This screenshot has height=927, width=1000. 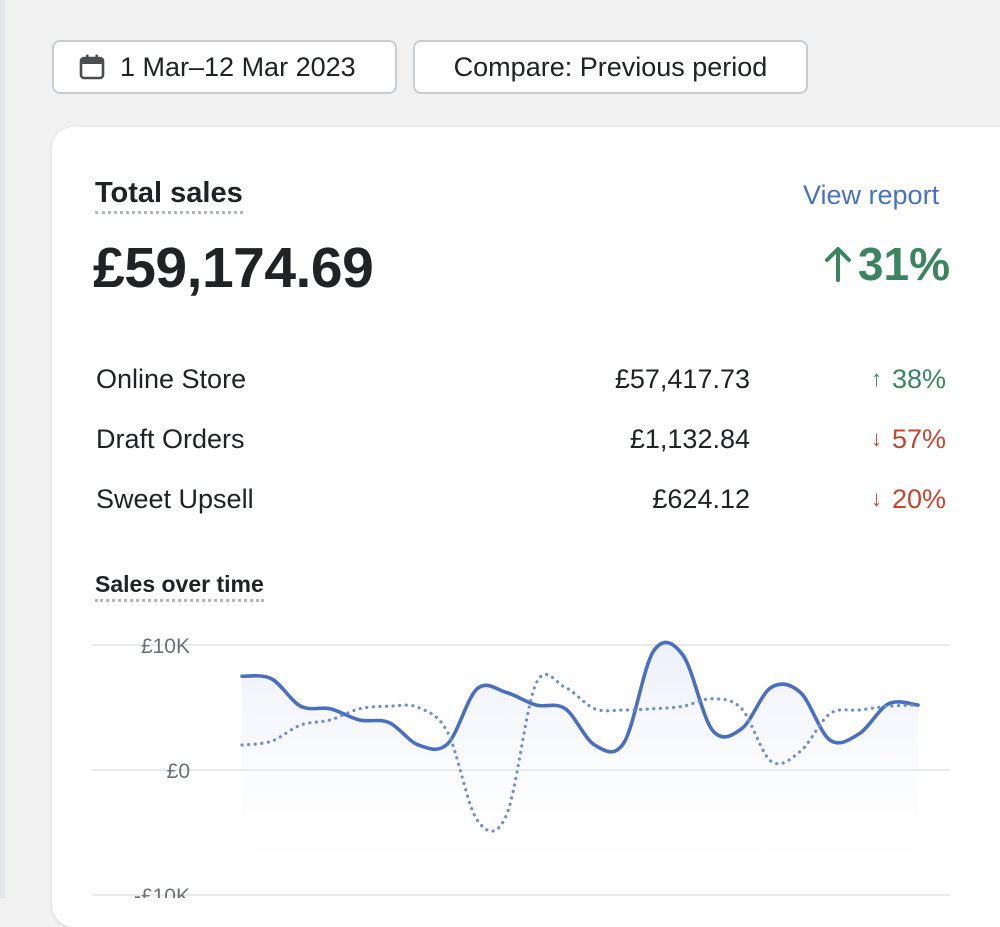 What do you see at coordinates (178, 771) in the screenshot?
I see `y-tick-label: £0` at bounding box center [178, 771].